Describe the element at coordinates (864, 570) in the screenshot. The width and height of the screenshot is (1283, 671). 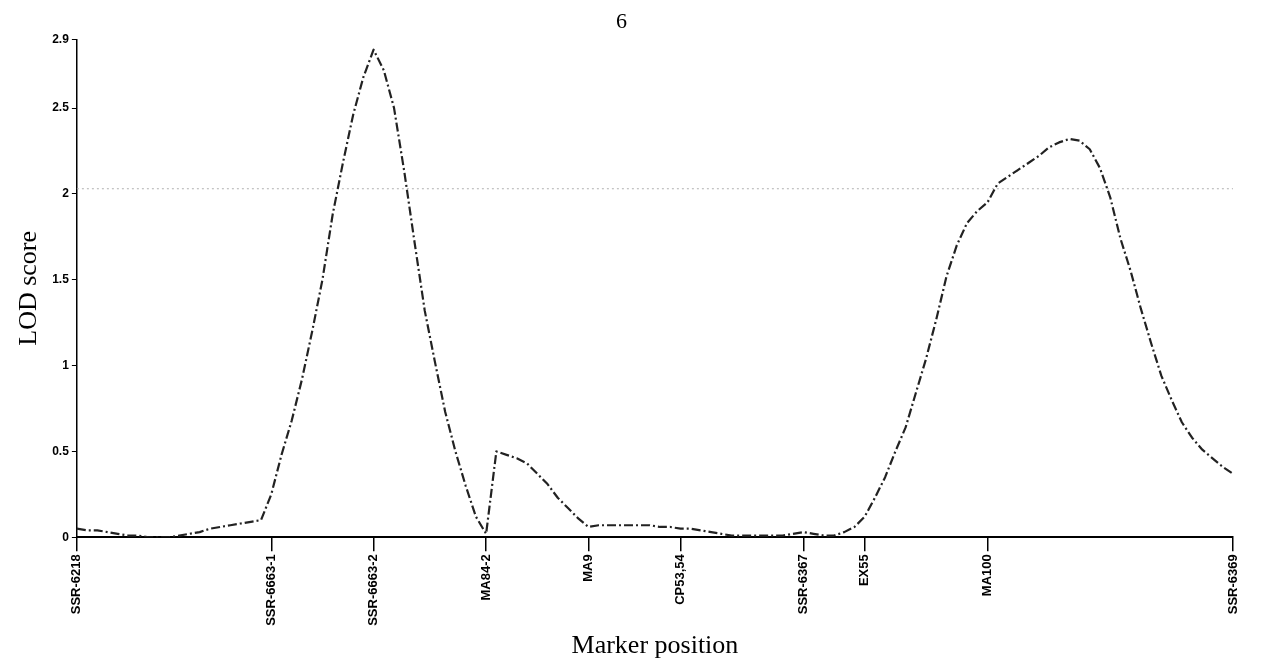
I see `x-tick-label: EX55` at that location.